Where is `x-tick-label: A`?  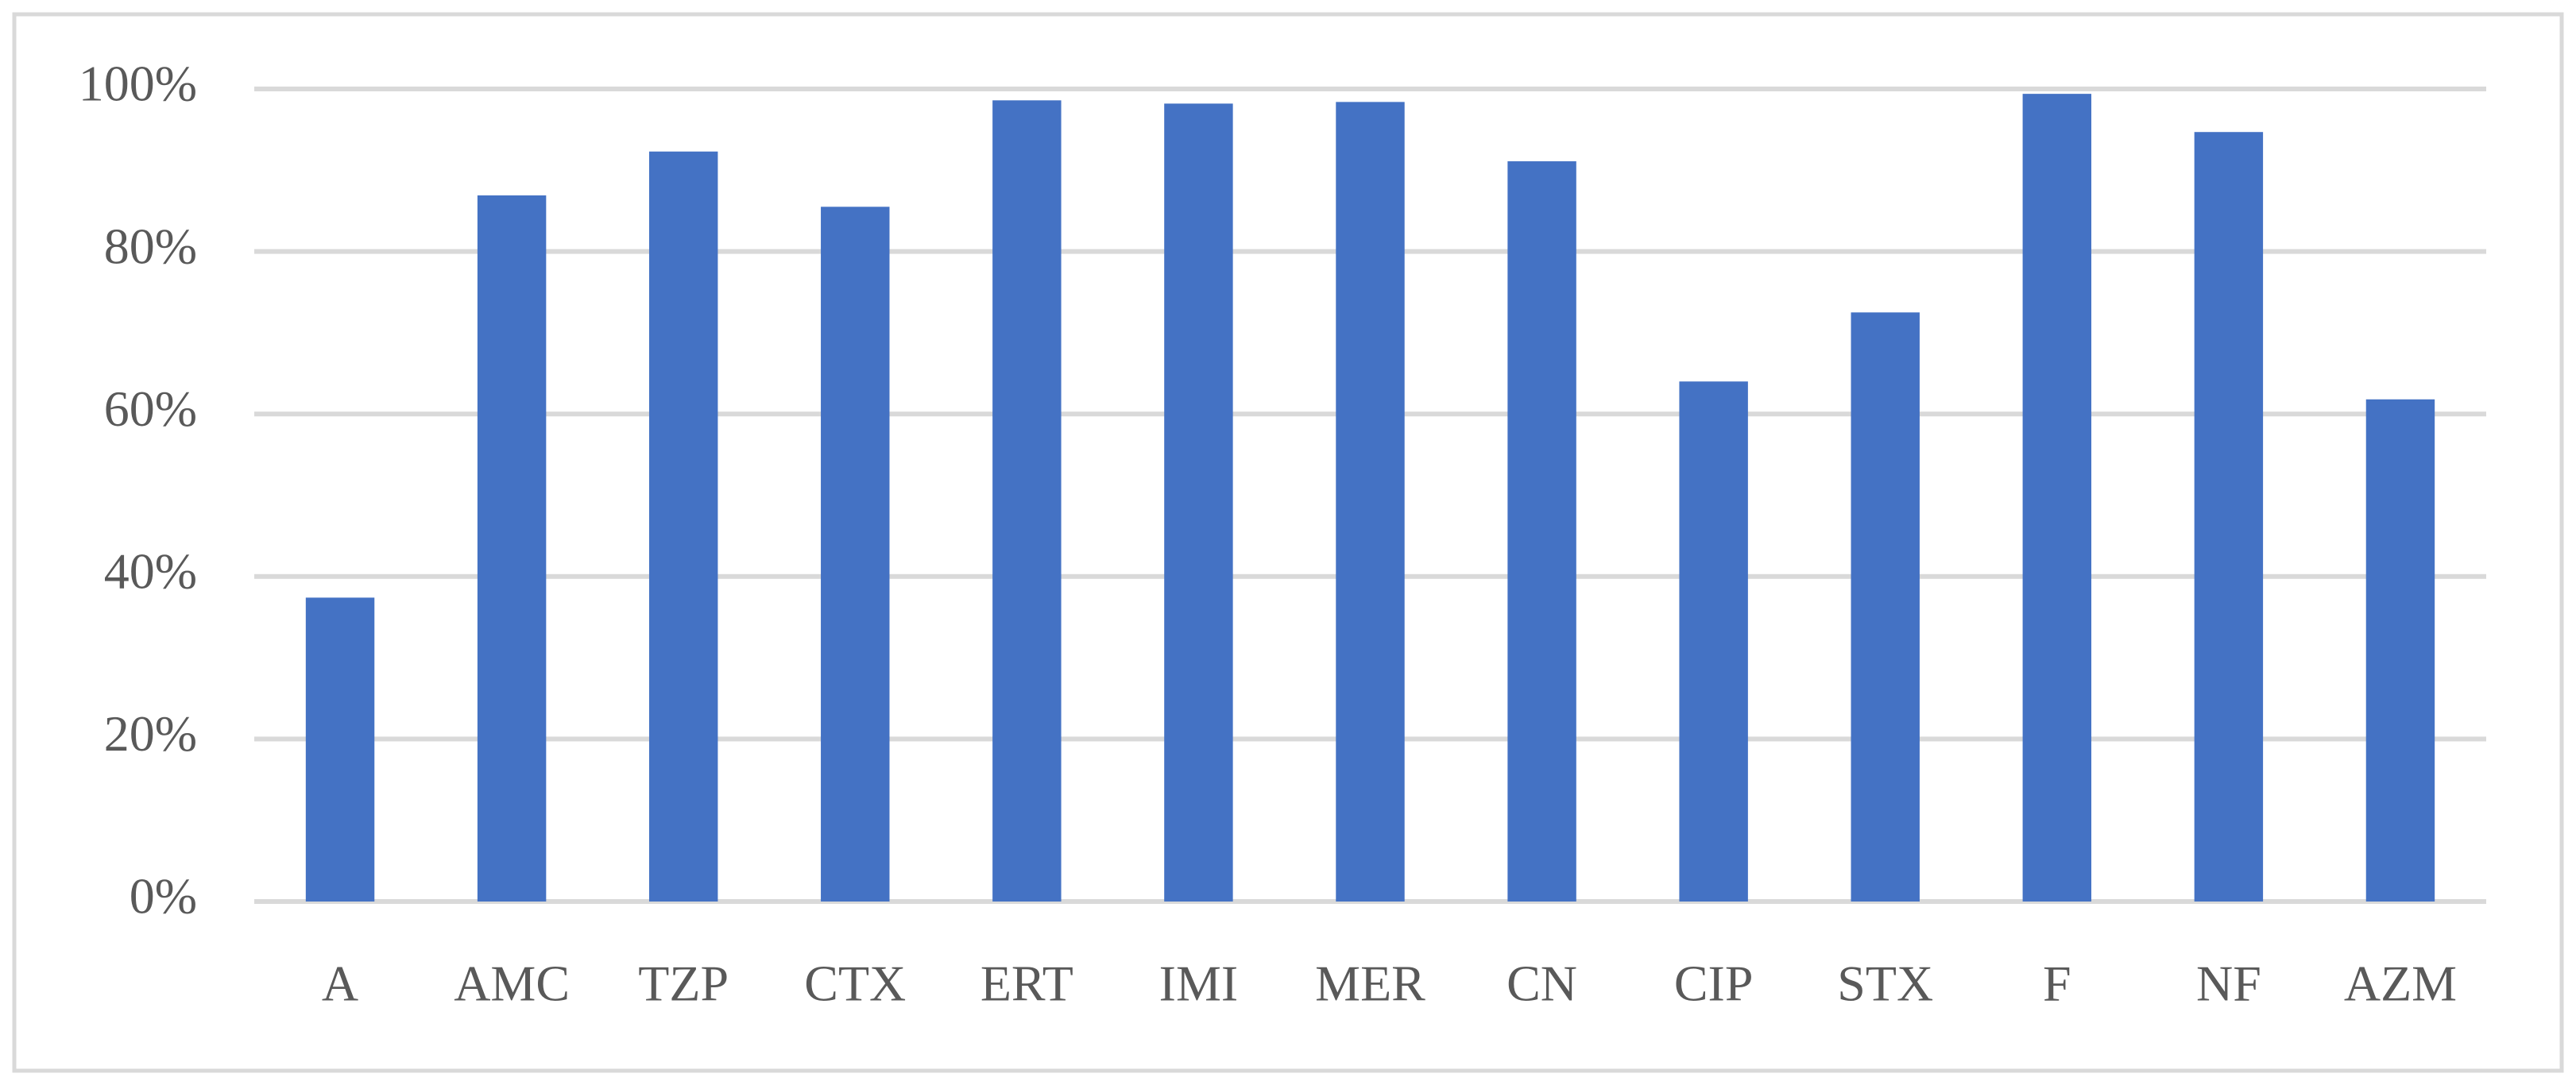
x-tick-label: A is located at coordinates (340, 984).